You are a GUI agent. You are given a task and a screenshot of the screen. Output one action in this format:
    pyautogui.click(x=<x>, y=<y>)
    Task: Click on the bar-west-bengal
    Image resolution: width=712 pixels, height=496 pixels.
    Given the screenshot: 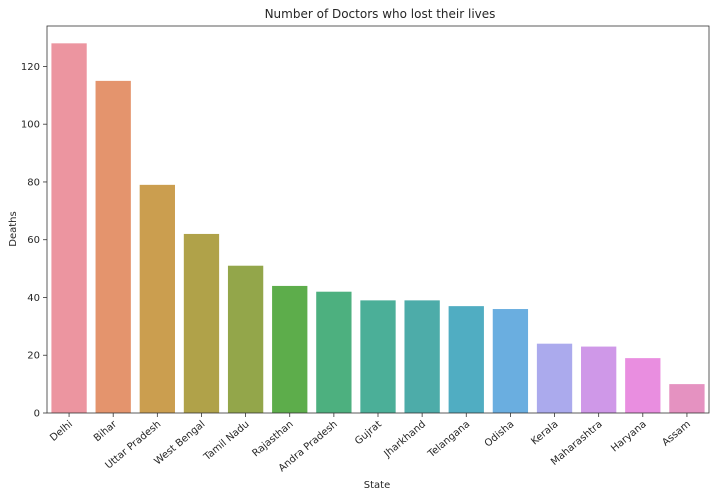 What is the action you would take?
    pyautogui.click(x=201, y=323)
    